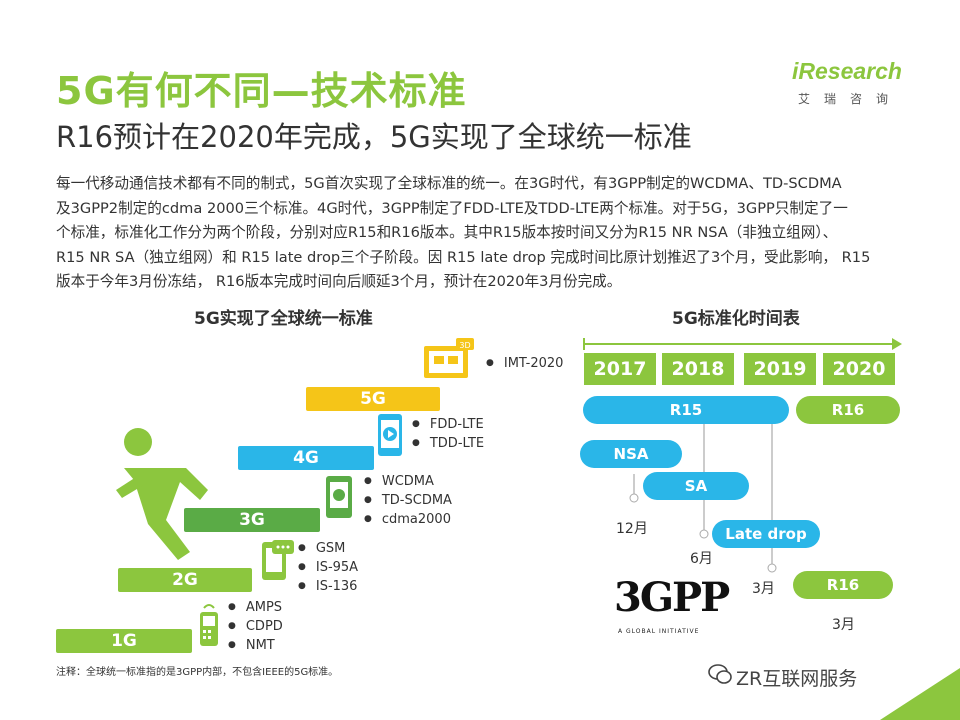 Image resolution: width=960 pixels, height=720 pixels. What do you see at coordinates (197, 672) in the screenshot?
I see `footnote: 注释：全球统一标准指的是3GPP内部，不包含IEEE的5G标准。` at bounding box center [197, 672].